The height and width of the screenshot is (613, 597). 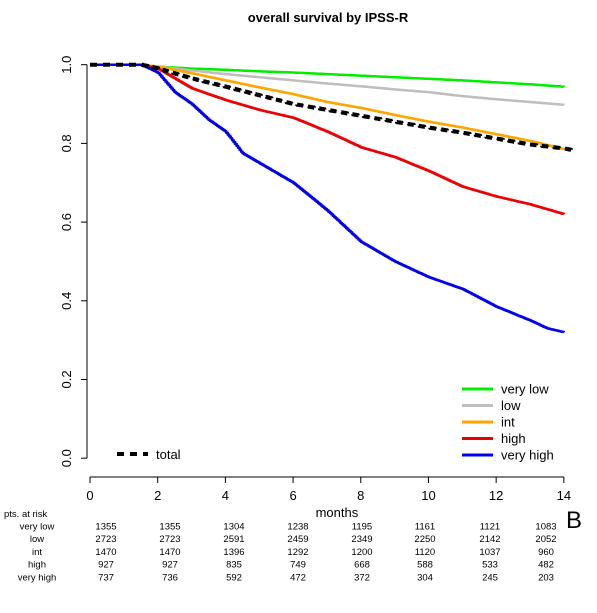 I want to click on risk-cell: 736, so click(x=170, y=577).